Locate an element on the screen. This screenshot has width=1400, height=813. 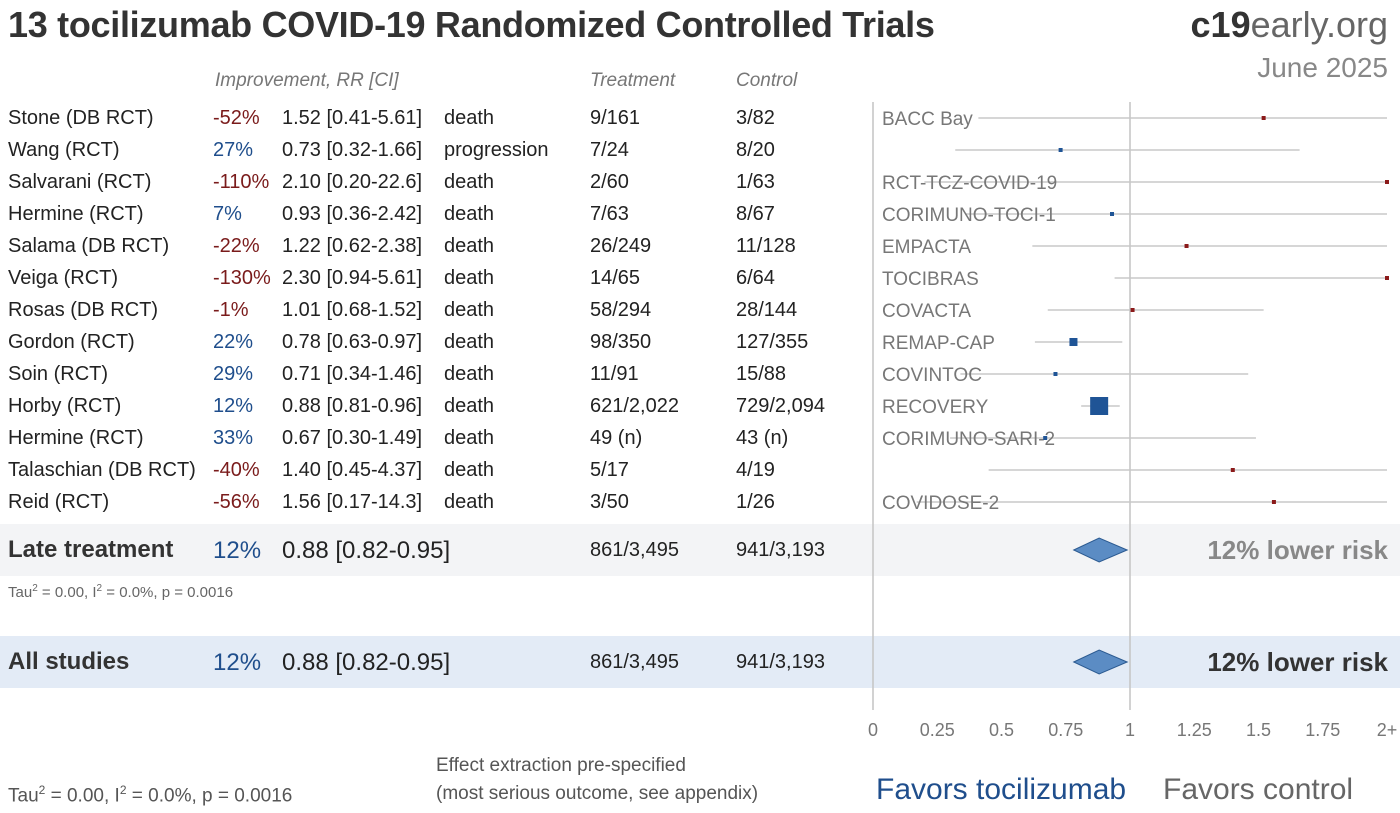
x-tick-label: 0.25 is located at coordinates (937, 730).